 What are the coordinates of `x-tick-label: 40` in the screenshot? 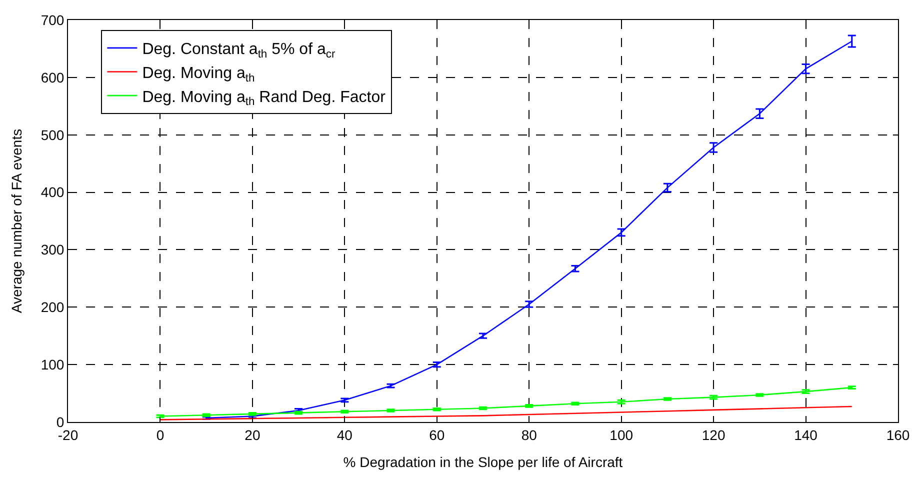 It's located at (344, 434).